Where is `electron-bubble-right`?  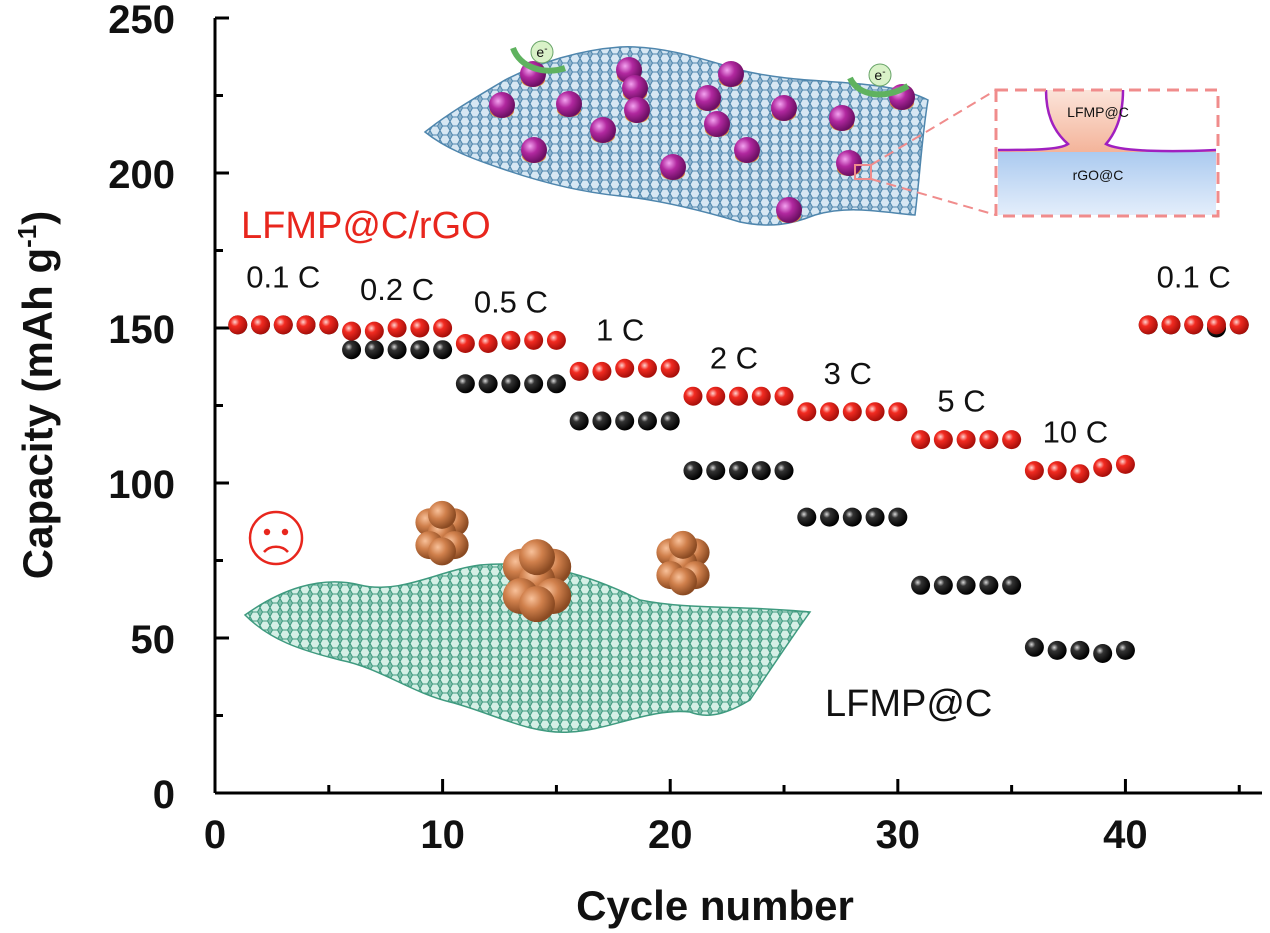
electron-bubble-right is located at coordinates (880, 75).